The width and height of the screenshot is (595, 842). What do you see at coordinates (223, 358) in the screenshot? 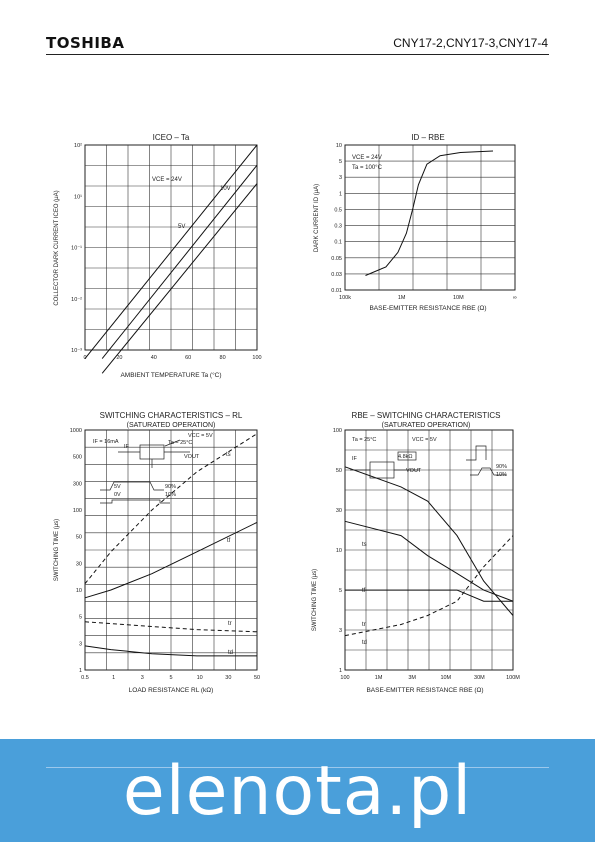
I see `x-tick-label: 80` at bounding box center [223, 358].